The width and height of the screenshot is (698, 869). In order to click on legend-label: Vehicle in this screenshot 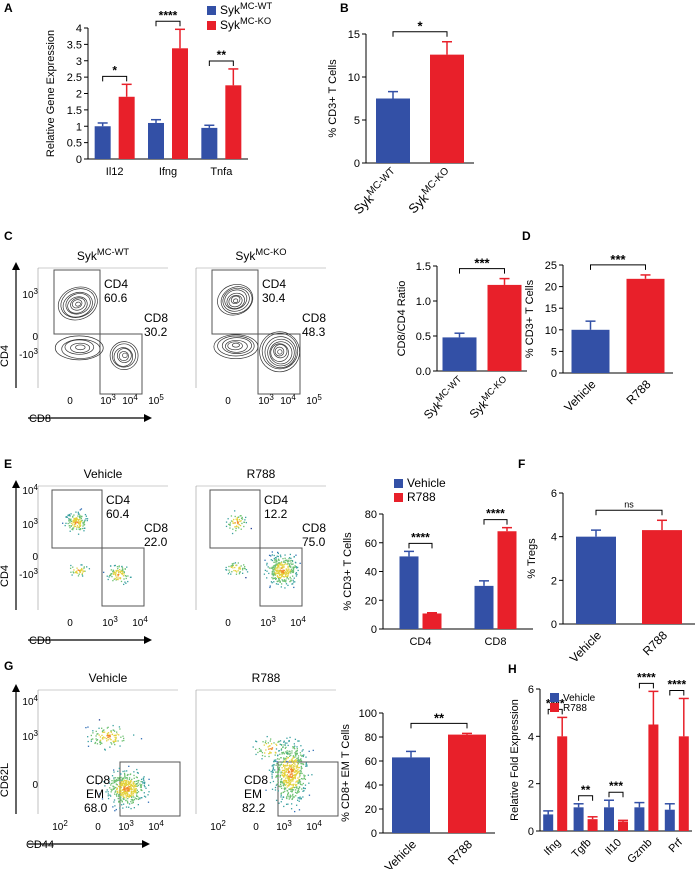, I will do `click(579, 698)`.